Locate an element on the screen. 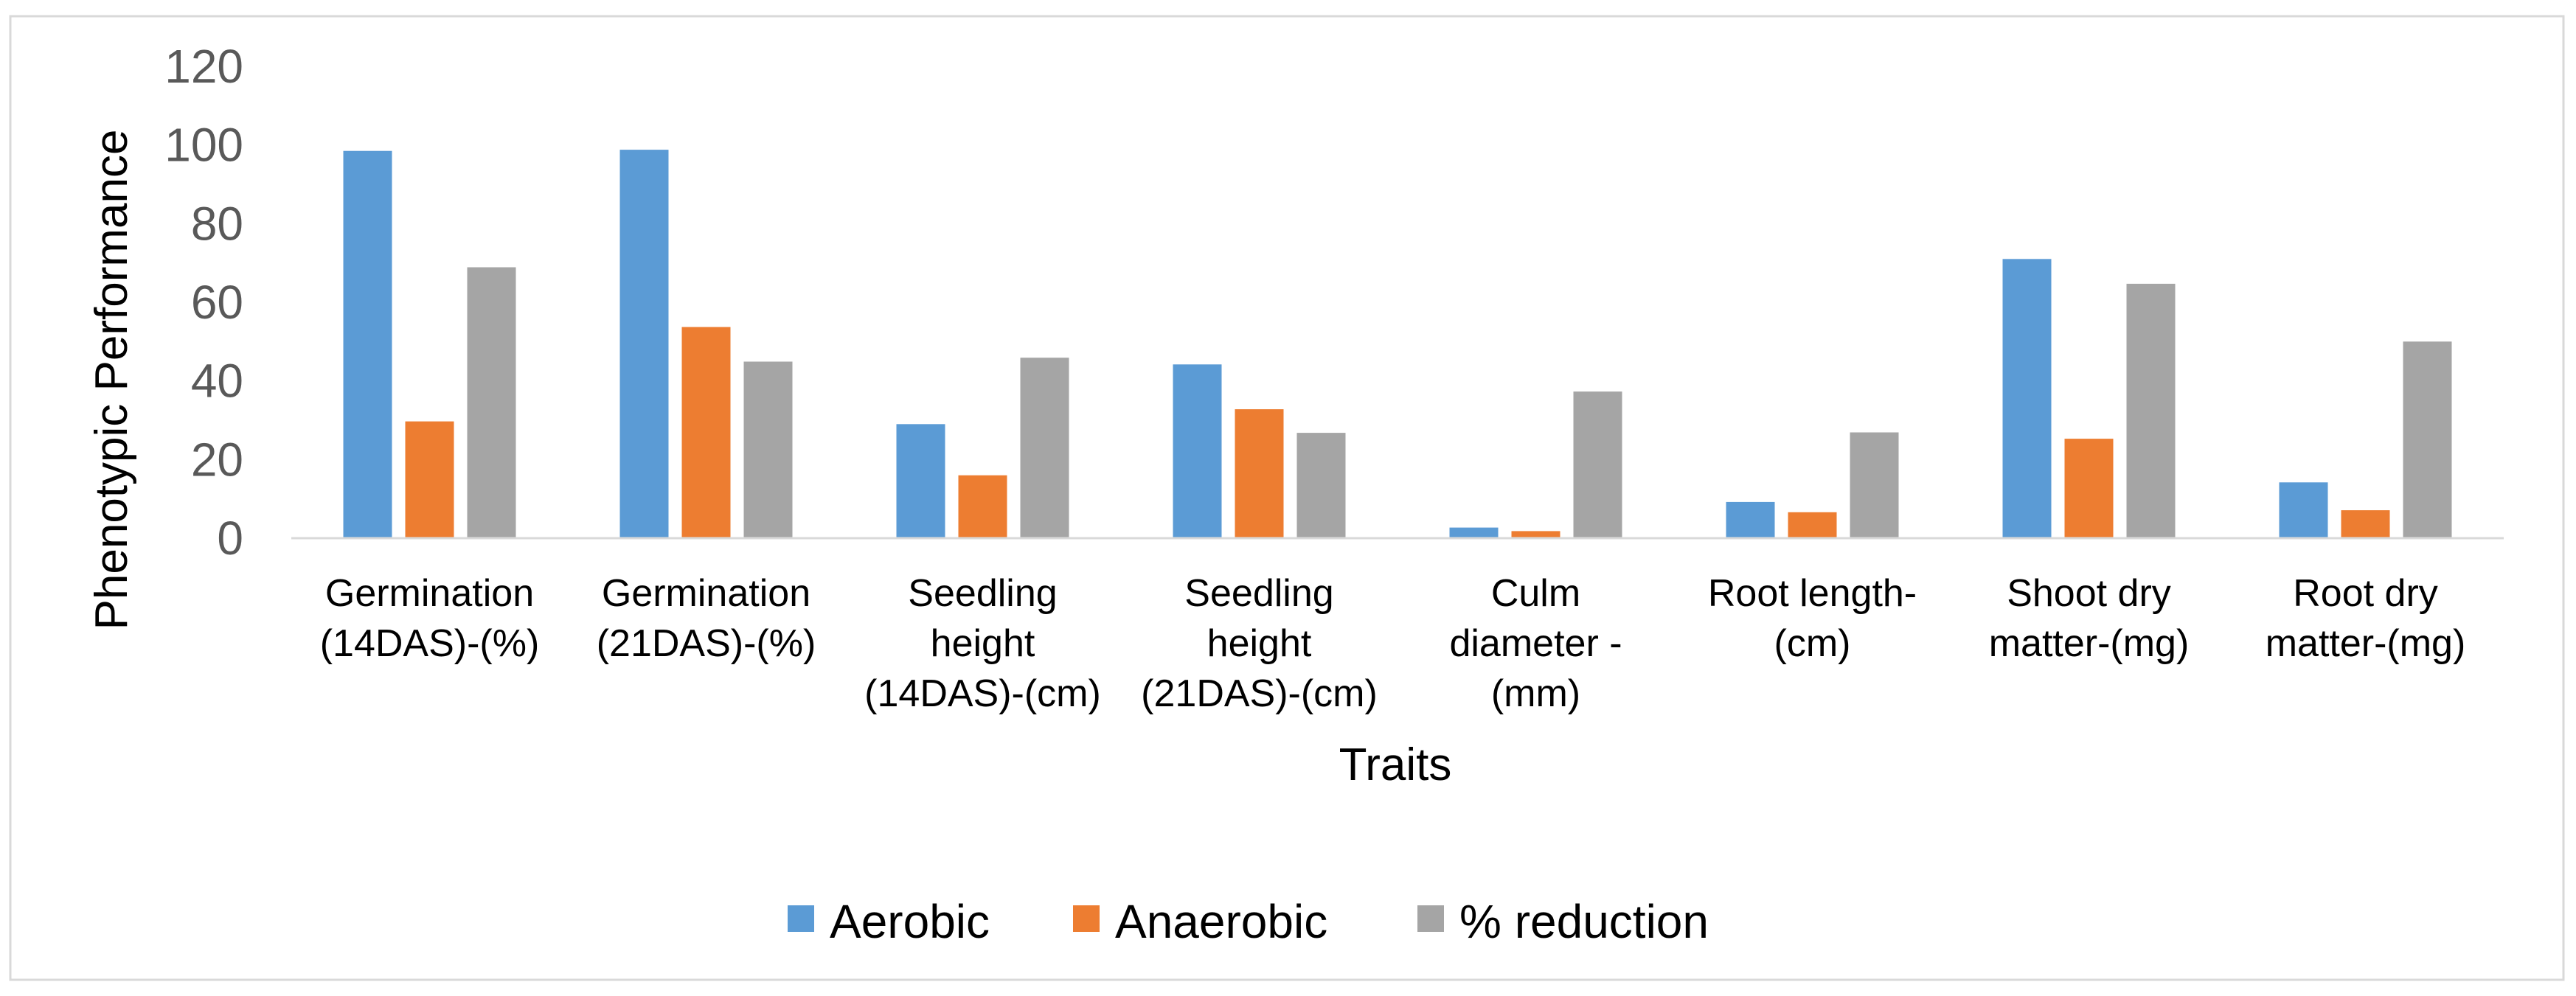  y-axis-title: Phenotypic Performance is located at coordinates (111, 380).